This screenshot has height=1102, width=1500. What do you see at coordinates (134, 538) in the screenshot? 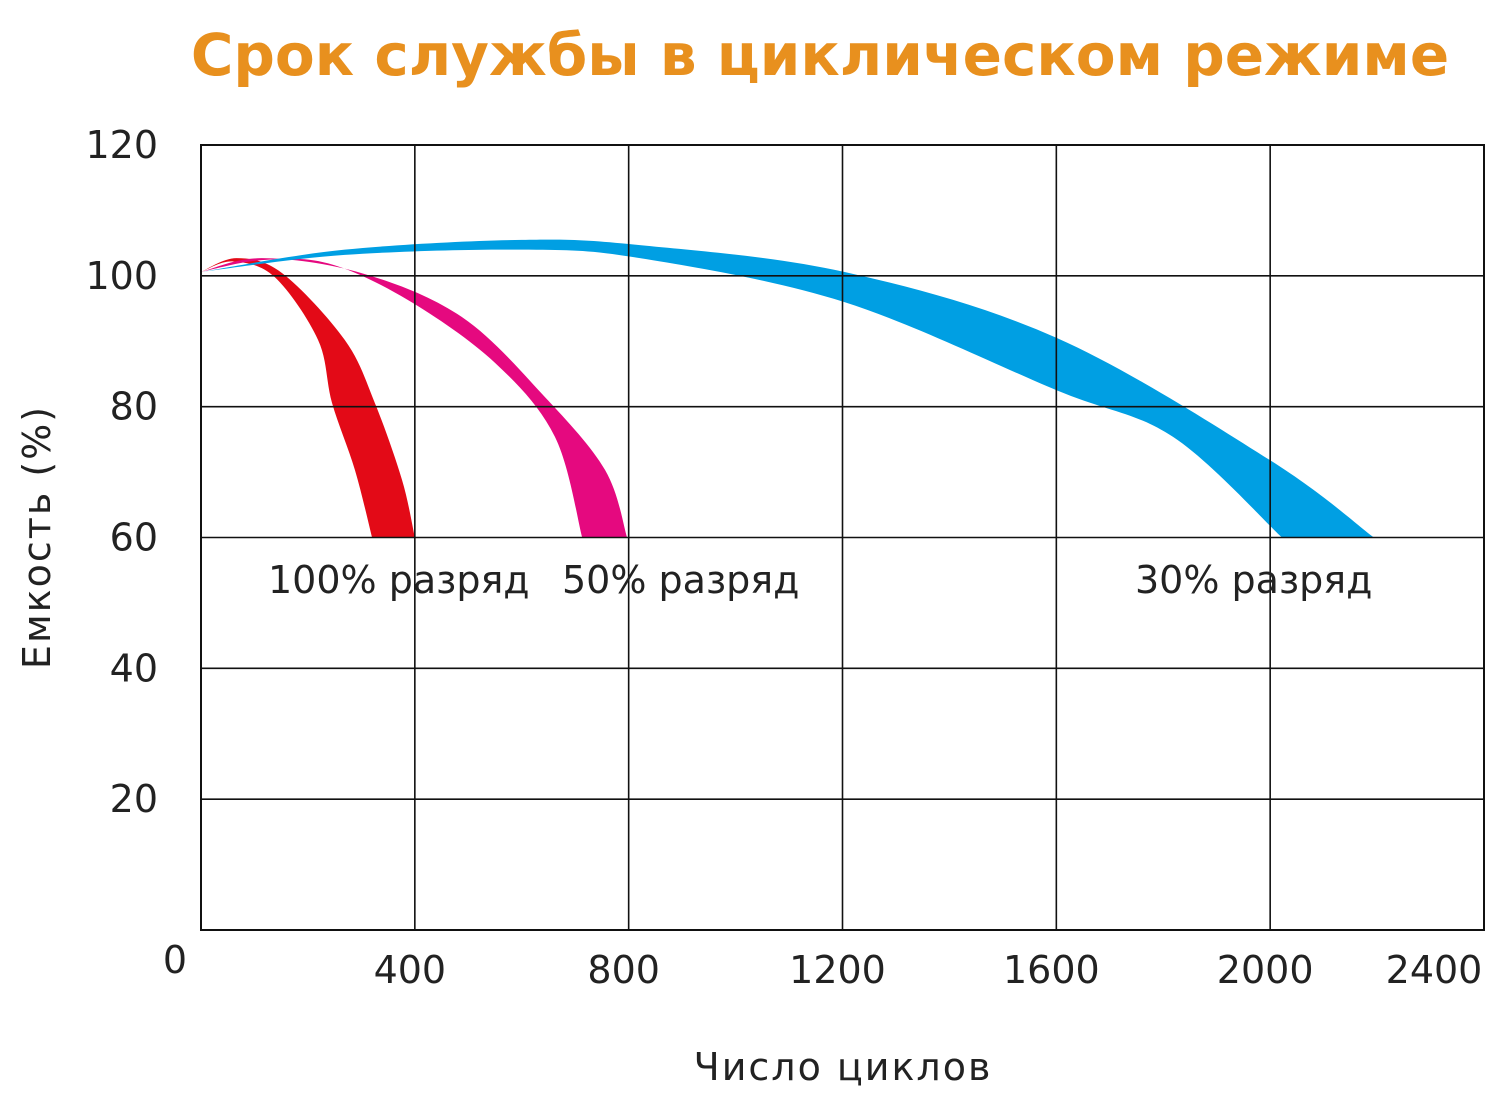
I see `y-tick-label: 60` at bounding box center [134, 538].